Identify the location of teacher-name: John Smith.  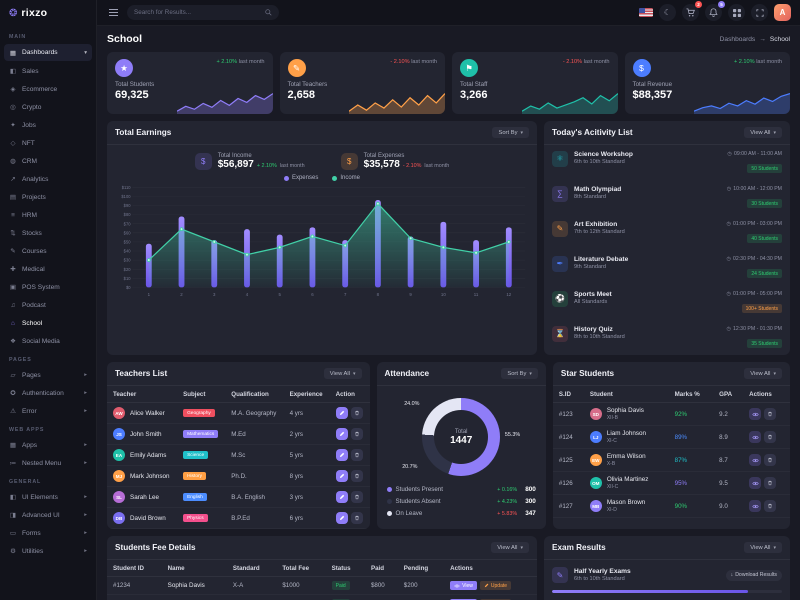
(146, 434).